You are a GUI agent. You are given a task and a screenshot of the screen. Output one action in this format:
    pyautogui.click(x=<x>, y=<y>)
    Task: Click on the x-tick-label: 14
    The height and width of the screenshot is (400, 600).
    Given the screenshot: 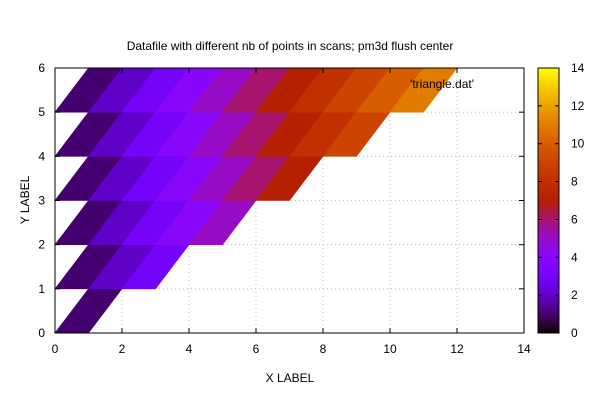 What is the action you would take?
    pyautogui.click(x=524, y=349)
    